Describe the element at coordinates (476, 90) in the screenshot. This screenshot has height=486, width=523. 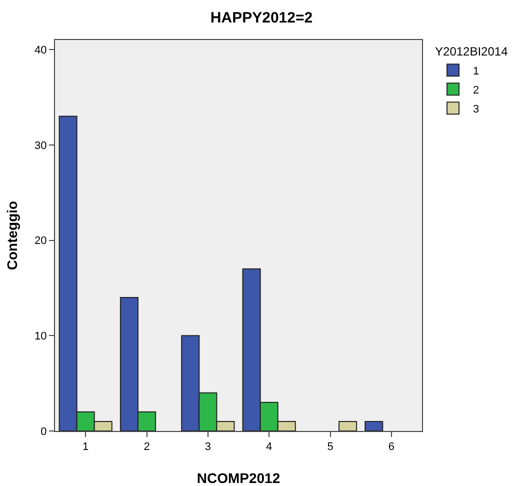
I see `legend-label: 2` at that location.